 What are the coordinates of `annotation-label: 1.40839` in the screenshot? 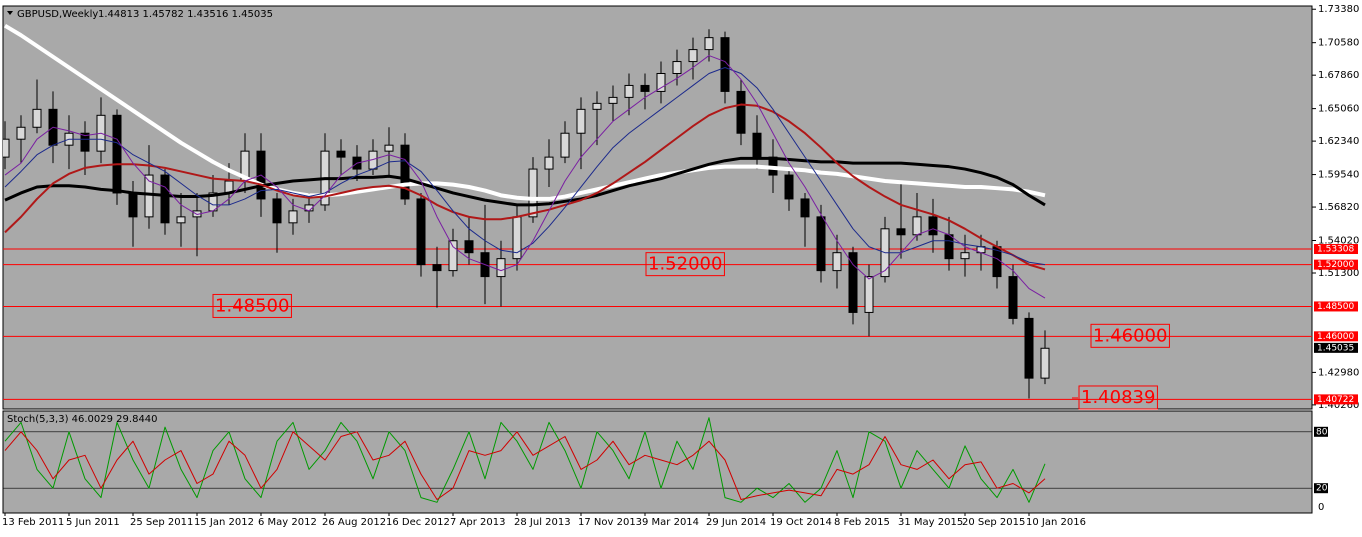 It's located at (1118, 397).